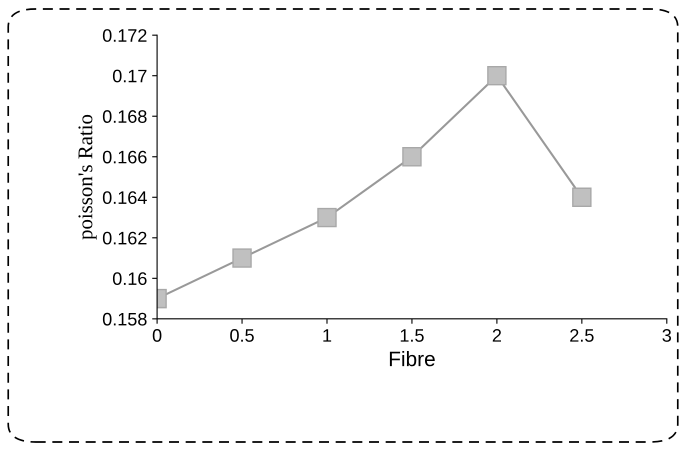 This screenshot has width=686, height=451. What do you see at coordinates (497, 335) in the screenshot?
I see `x-tick-label: 2` at bounding box center [497, 335].